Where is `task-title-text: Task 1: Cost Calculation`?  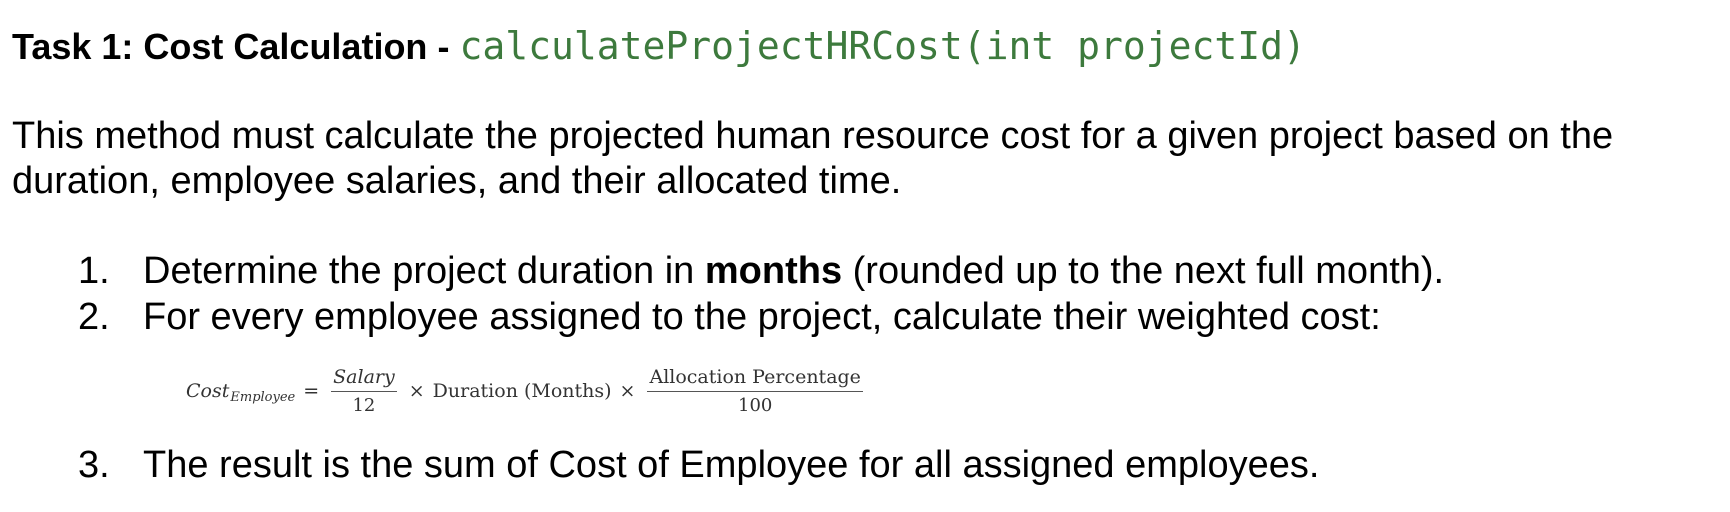
task-title-text: Task 1: Cost Calculation is located at coordinates (220, 46).